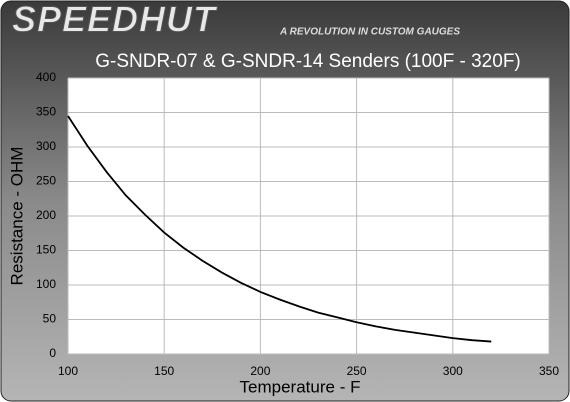 This screenshot has width=570, height=402. Describe the element at coordinates (16, 216) in the screenshot. I see `y-axis-label: Resistance - OHM` at that location.